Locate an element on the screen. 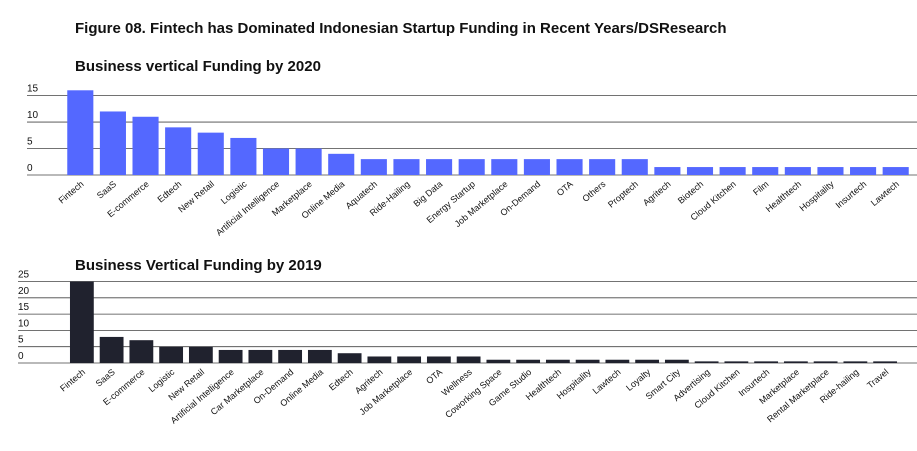 The height and width of the screenshot is (451, 917). x-tick-label: Others is located at coordinates (594, 191).